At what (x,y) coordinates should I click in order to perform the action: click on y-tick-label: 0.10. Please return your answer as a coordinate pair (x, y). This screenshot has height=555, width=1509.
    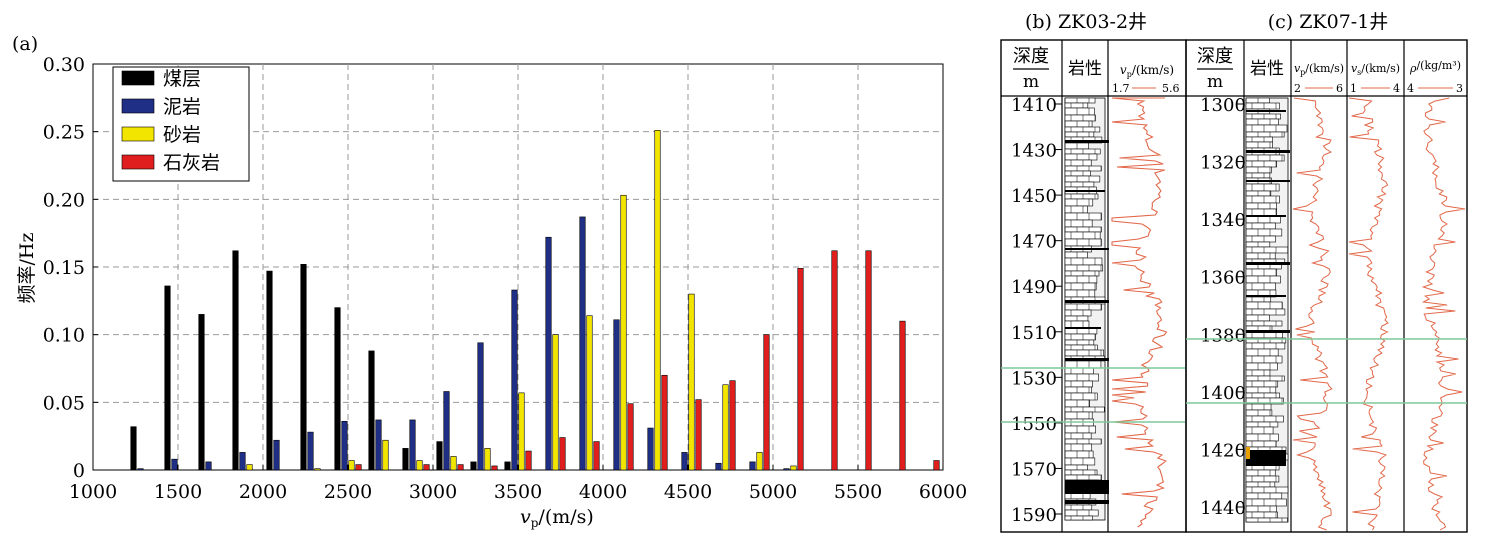
    Looking at the image, I should click on (64, 336).